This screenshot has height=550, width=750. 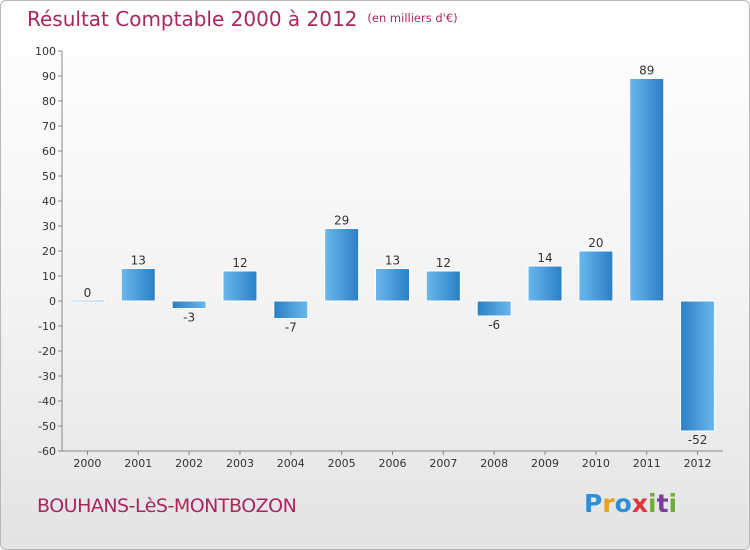 What do you see at coordinates (392, 285) in the screenshot?
I see `bar-2006` at bounding box center [392, 285].